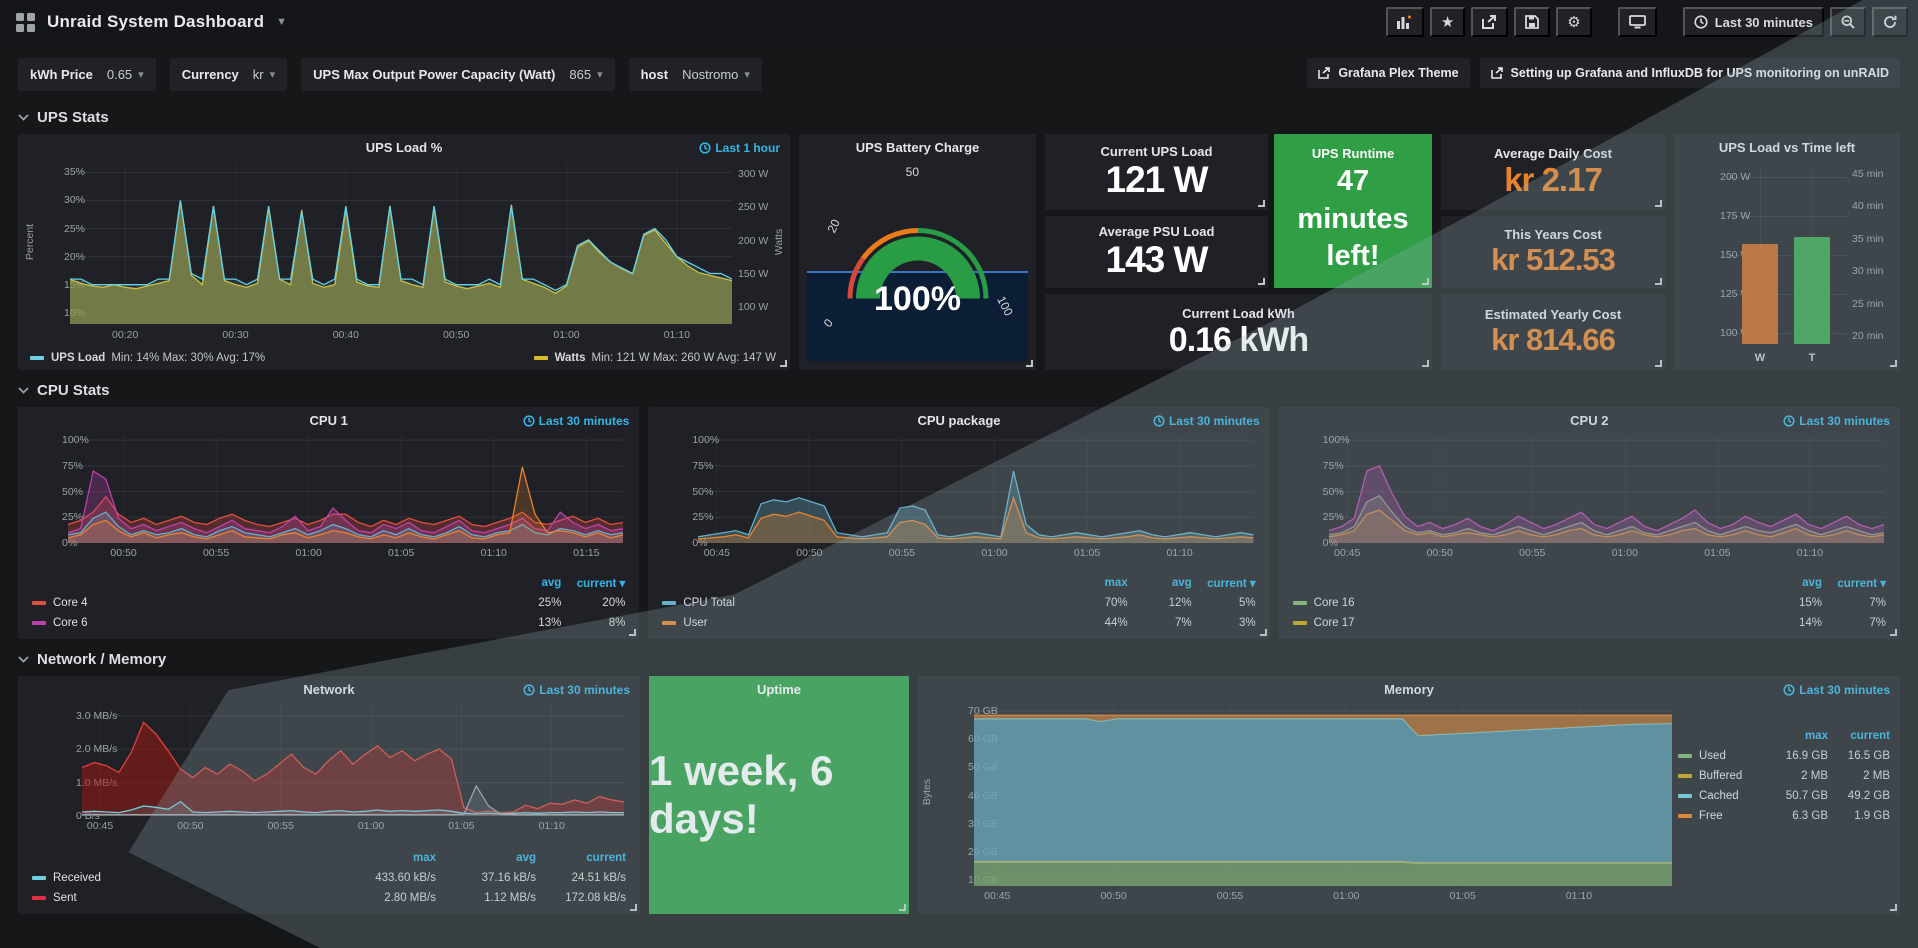  What do you see at coordinates (959, 117) in the screenshot?
I see `section-ups-stats: UPS Stats` at bounding box center [959, 117].